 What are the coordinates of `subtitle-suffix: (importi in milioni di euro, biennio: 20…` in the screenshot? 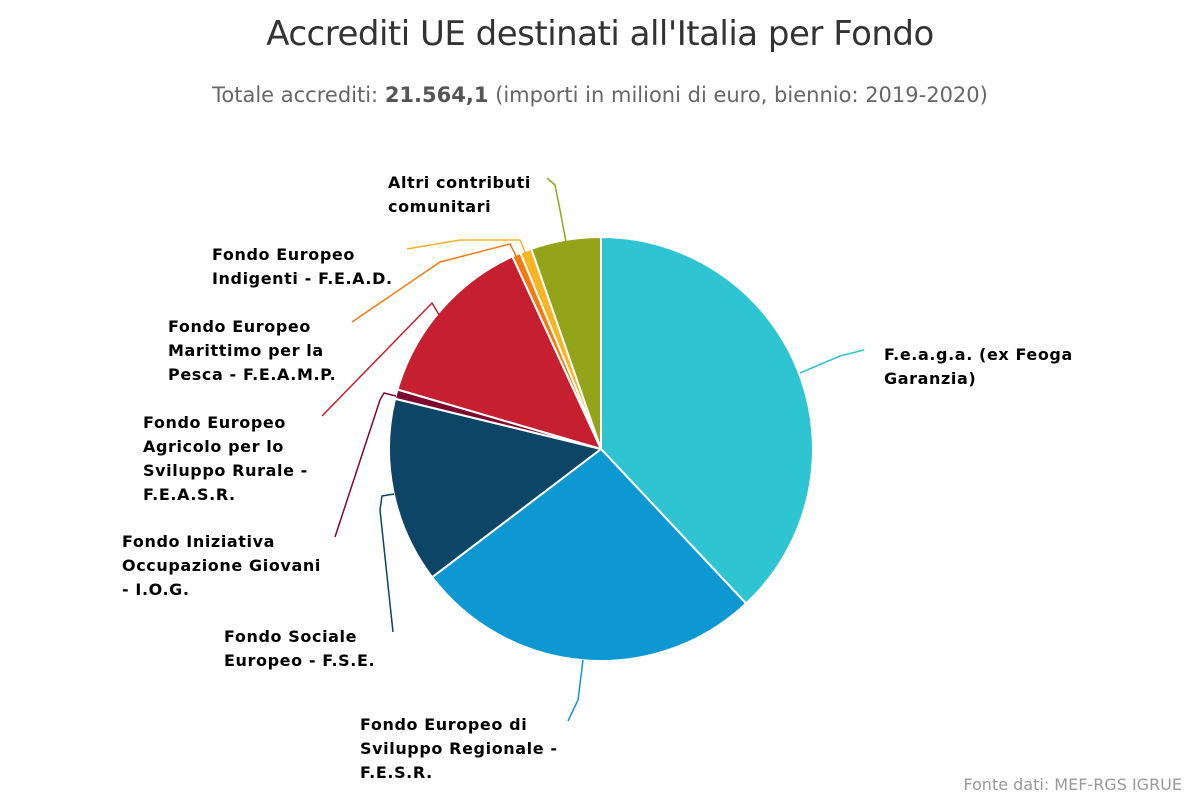 It's located at (738, 95).